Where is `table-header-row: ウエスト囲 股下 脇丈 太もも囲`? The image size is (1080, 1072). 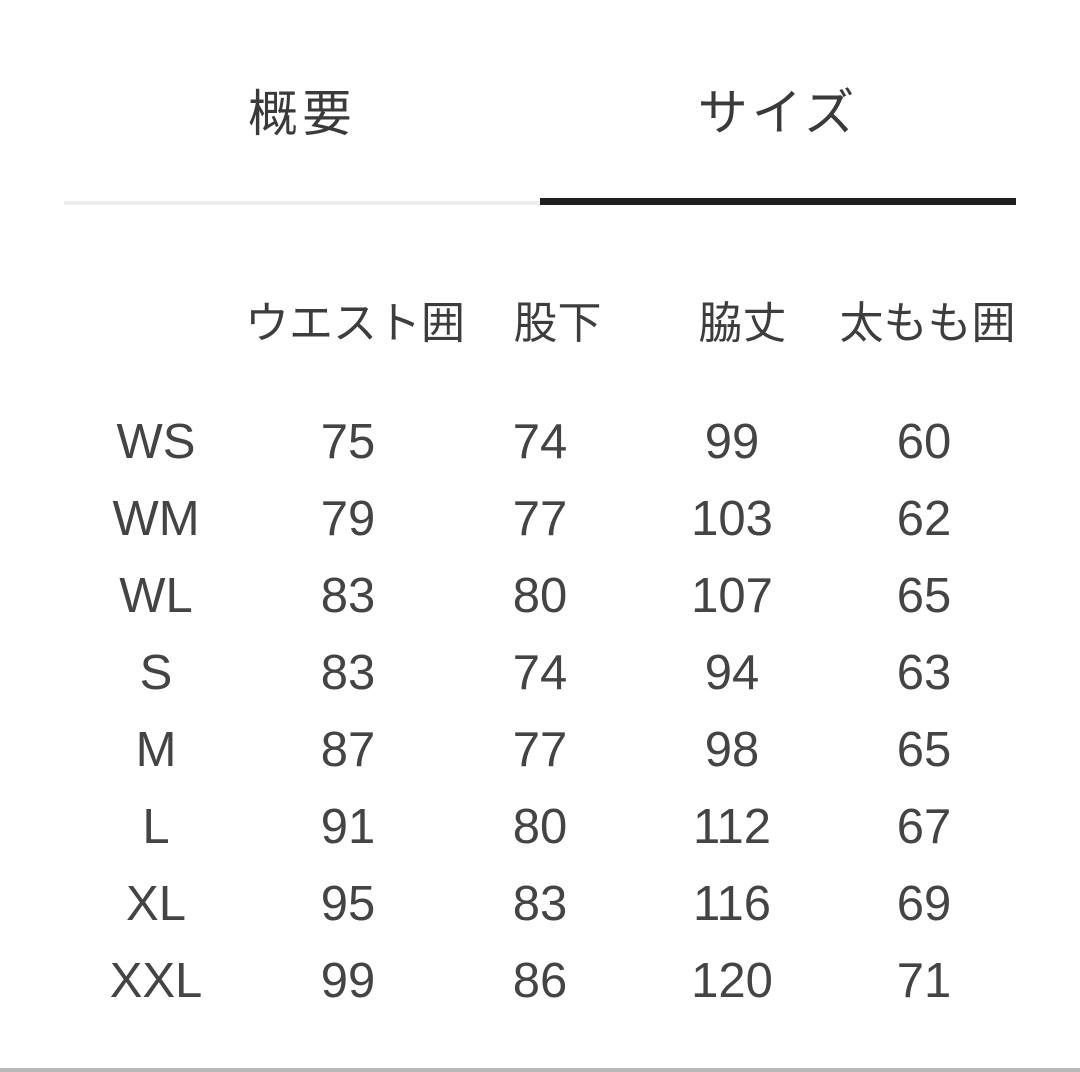
table-header-row: ウエスト囲 股下 脇丈 太もも囲 is located at coordinates (540, 319).